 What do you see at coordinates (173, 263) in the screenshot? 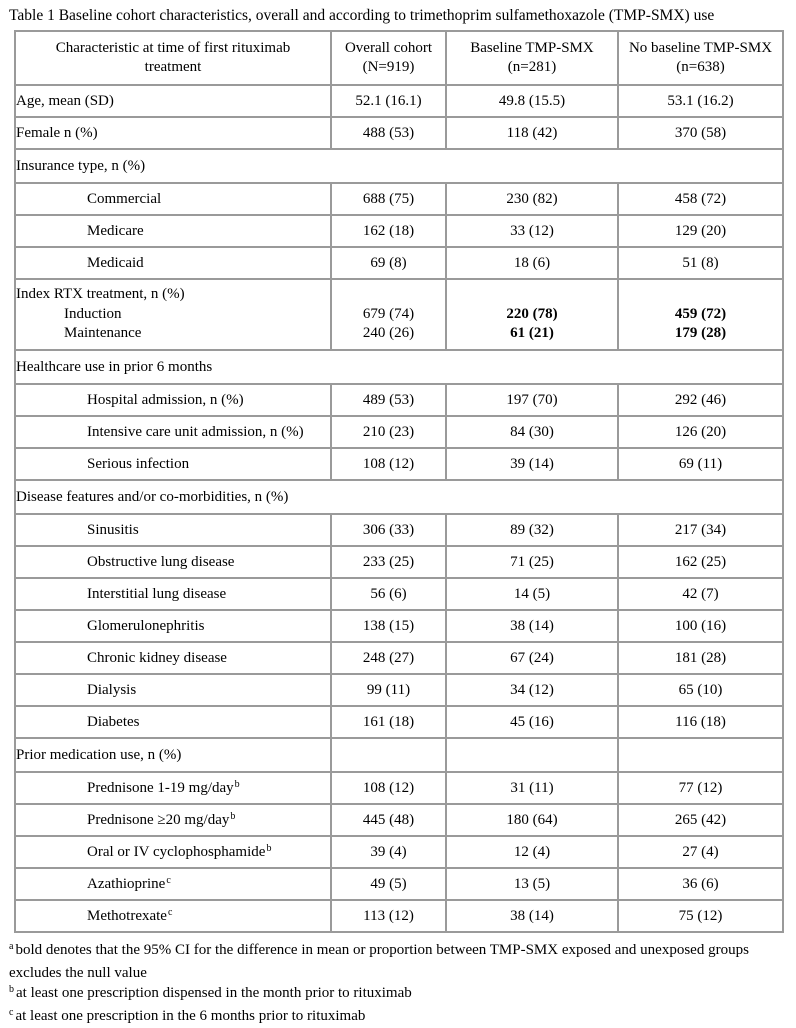
I see `row-label-cell: Medicaid` at bounding box center [173, 263].